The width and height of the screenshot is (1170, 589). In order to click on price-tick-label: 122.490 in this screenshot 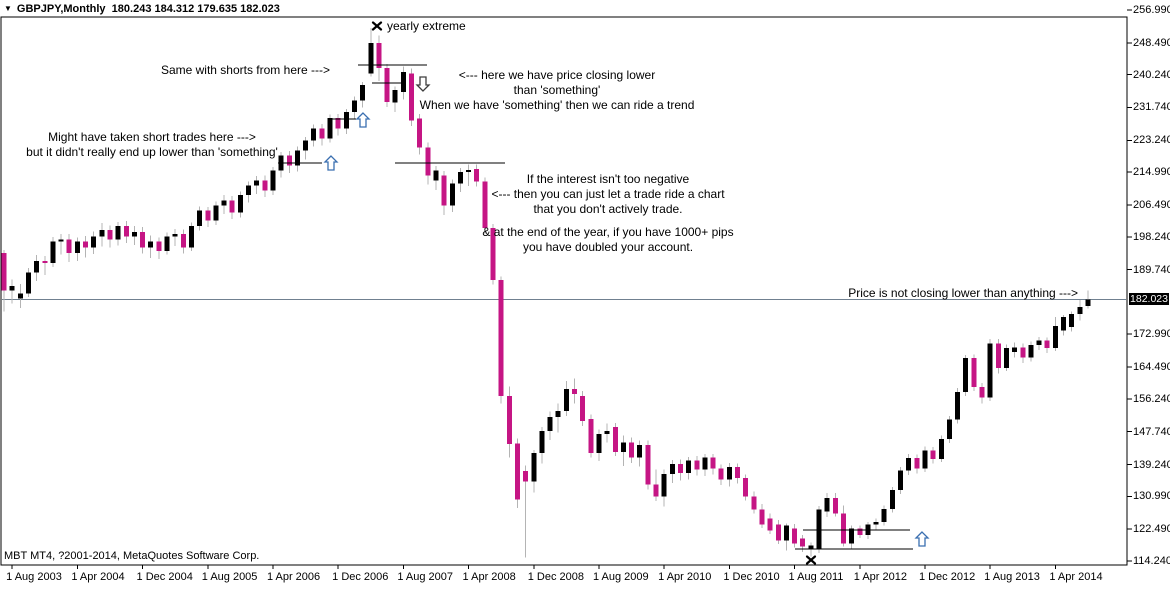, I will do `click(1151, 529)`.